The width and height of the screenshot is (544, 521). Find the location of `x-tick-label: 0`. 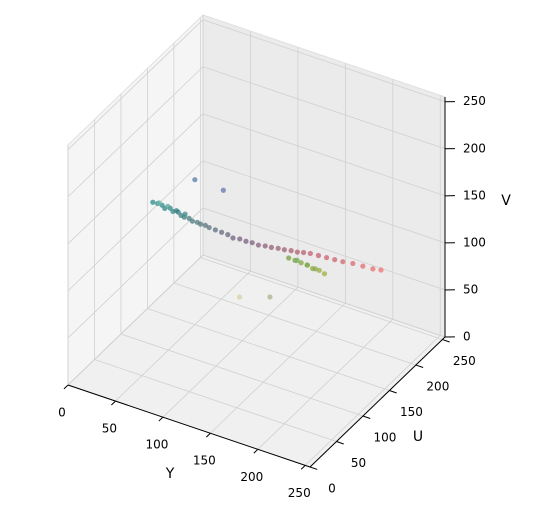

x-tick-label: 0 is located at coordinates (62, 413).